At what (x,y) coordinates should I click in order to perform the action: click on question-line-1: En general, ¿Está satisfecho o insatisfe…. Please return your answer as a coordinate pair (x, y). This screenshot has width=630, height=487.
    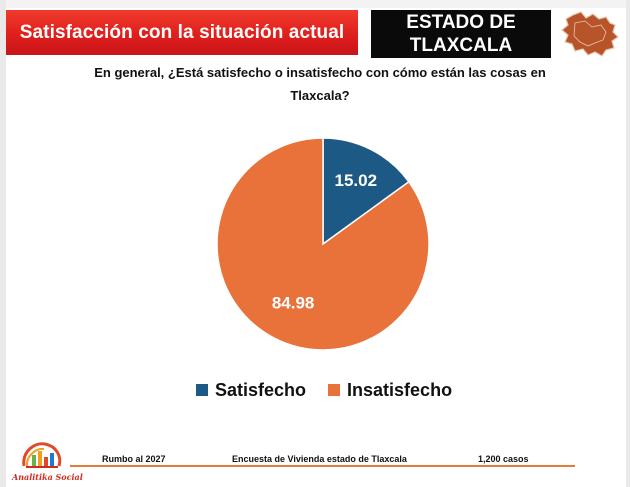
    Looking at the image, I should click on (320, 72).